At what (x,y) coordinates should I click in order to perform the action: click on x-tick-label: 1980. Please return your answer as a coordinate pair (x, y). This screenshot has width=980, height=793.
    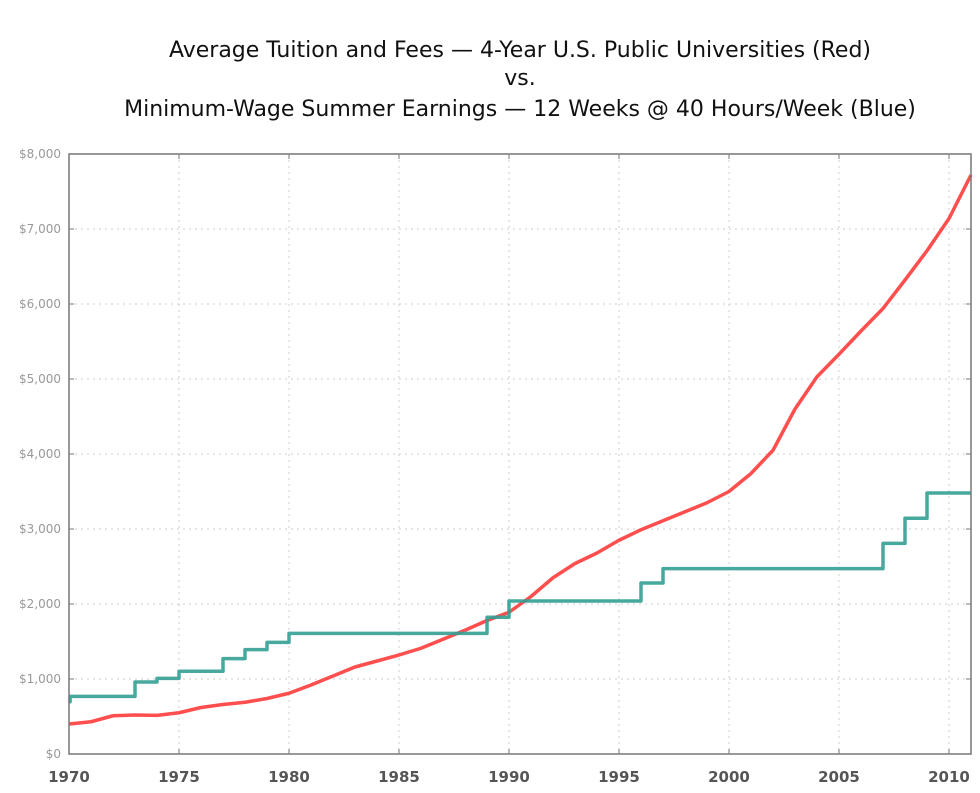
    Looking at the image, I should click on (289, 777).